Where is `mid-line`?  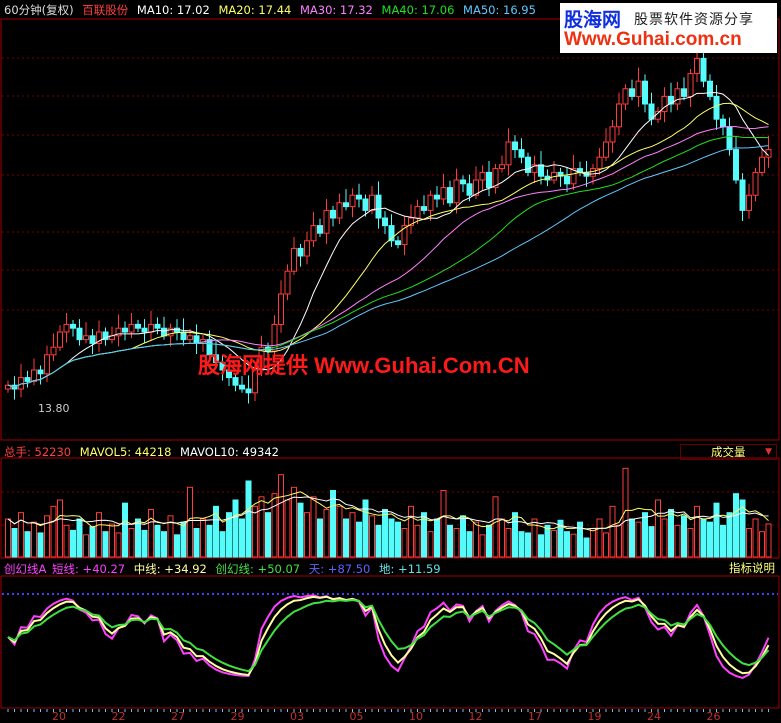
mid-line is located at coordinates (388, 636).